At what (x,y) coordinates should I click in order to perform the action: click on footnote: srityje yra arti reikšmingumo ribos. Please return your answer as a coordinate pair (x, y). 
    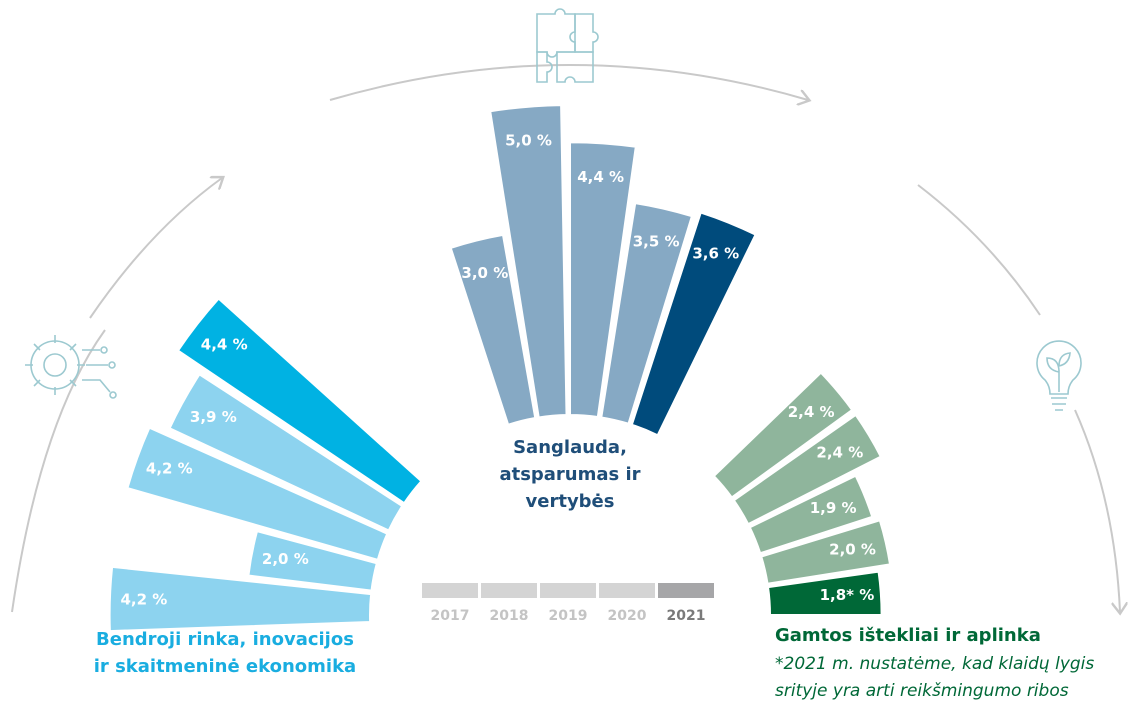
    Looking at the image, I should click on (922, 691).